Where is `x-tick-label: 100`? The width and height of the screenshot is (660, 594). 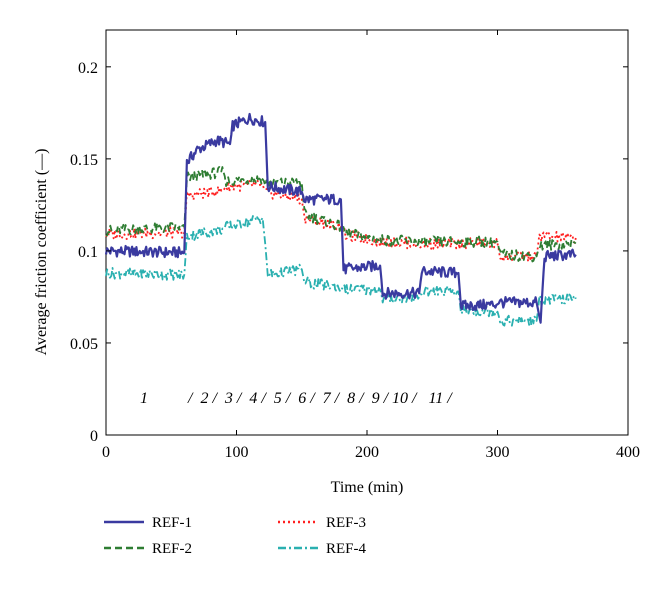
x-tick-label: 100 is located at coordinates (237, 452).